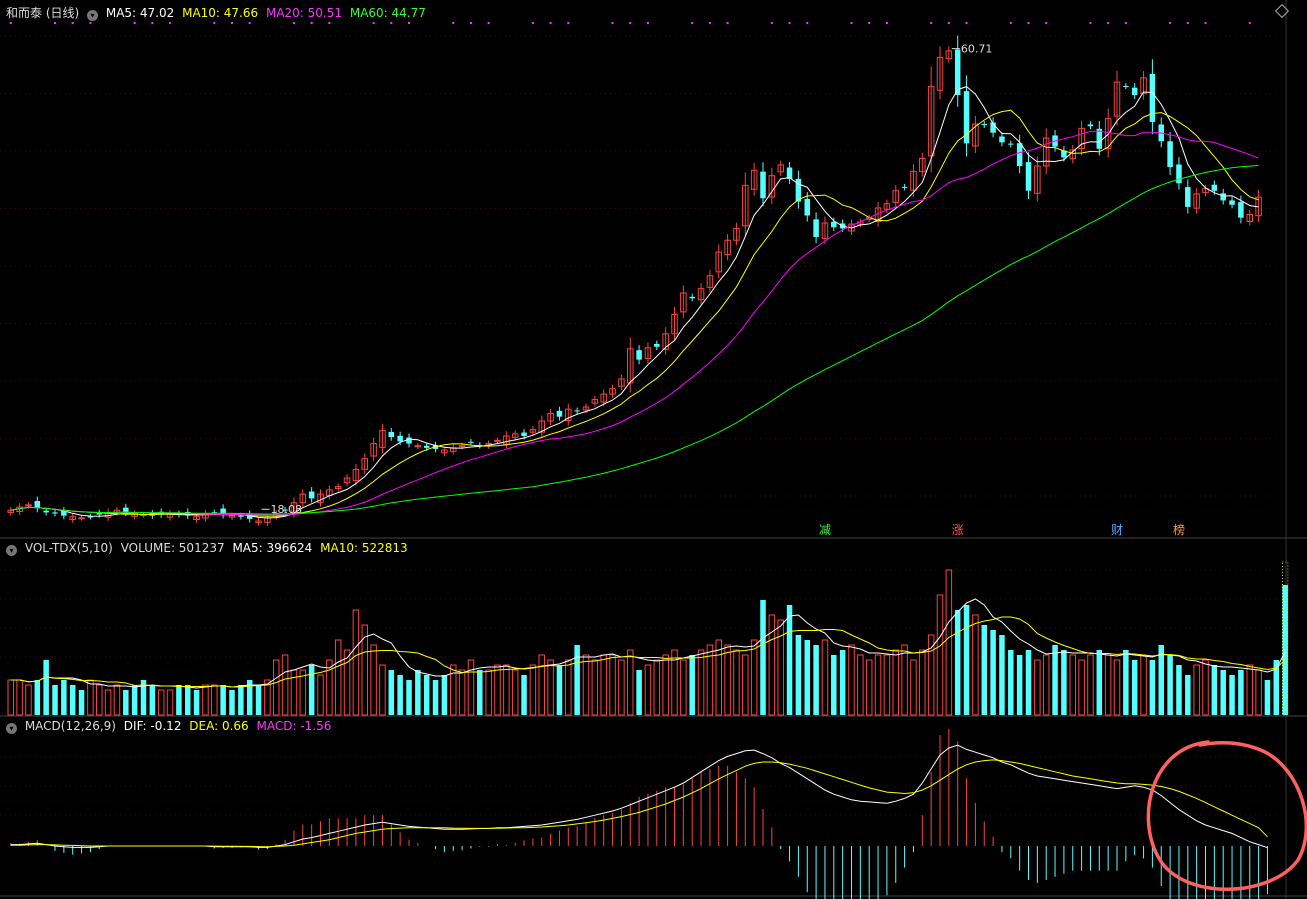 The width and height of the screenshot is (1307, 899). What do you see at coordinates (152, 726) in the screenshot?
I see `dif-readout: DIF: -0.12` at bounding box center [152, 726].